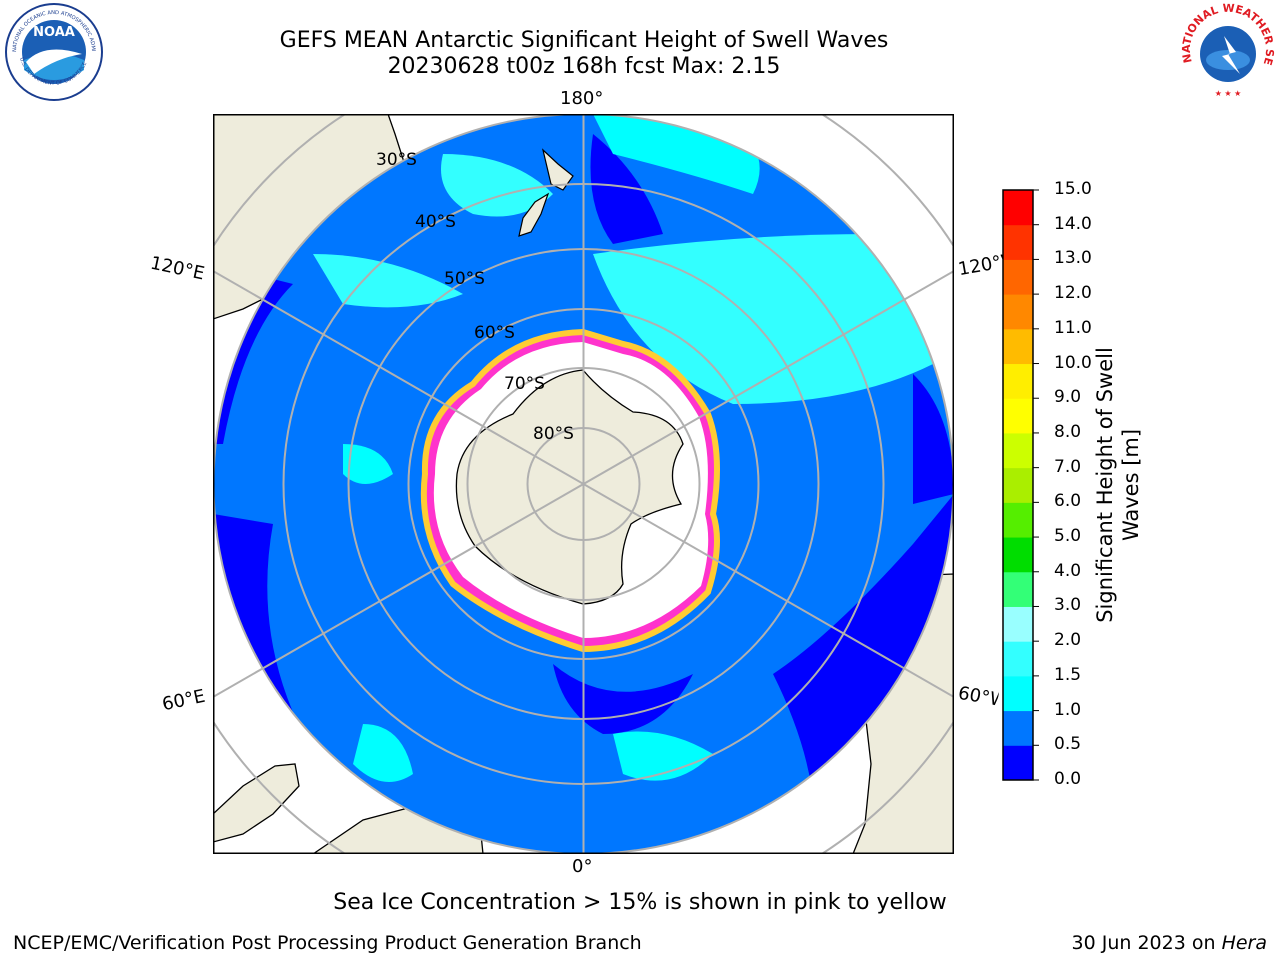 The width and height of the screenshot is (1280, 960). I want to click on colorbar-tick-label: 8.0, so click(1068, 431).